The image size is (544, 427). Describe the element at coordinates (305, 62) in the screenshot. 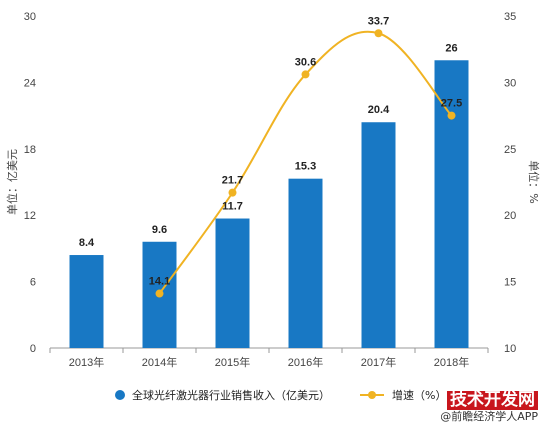

I see `line-value-label: 30.6` at that location.